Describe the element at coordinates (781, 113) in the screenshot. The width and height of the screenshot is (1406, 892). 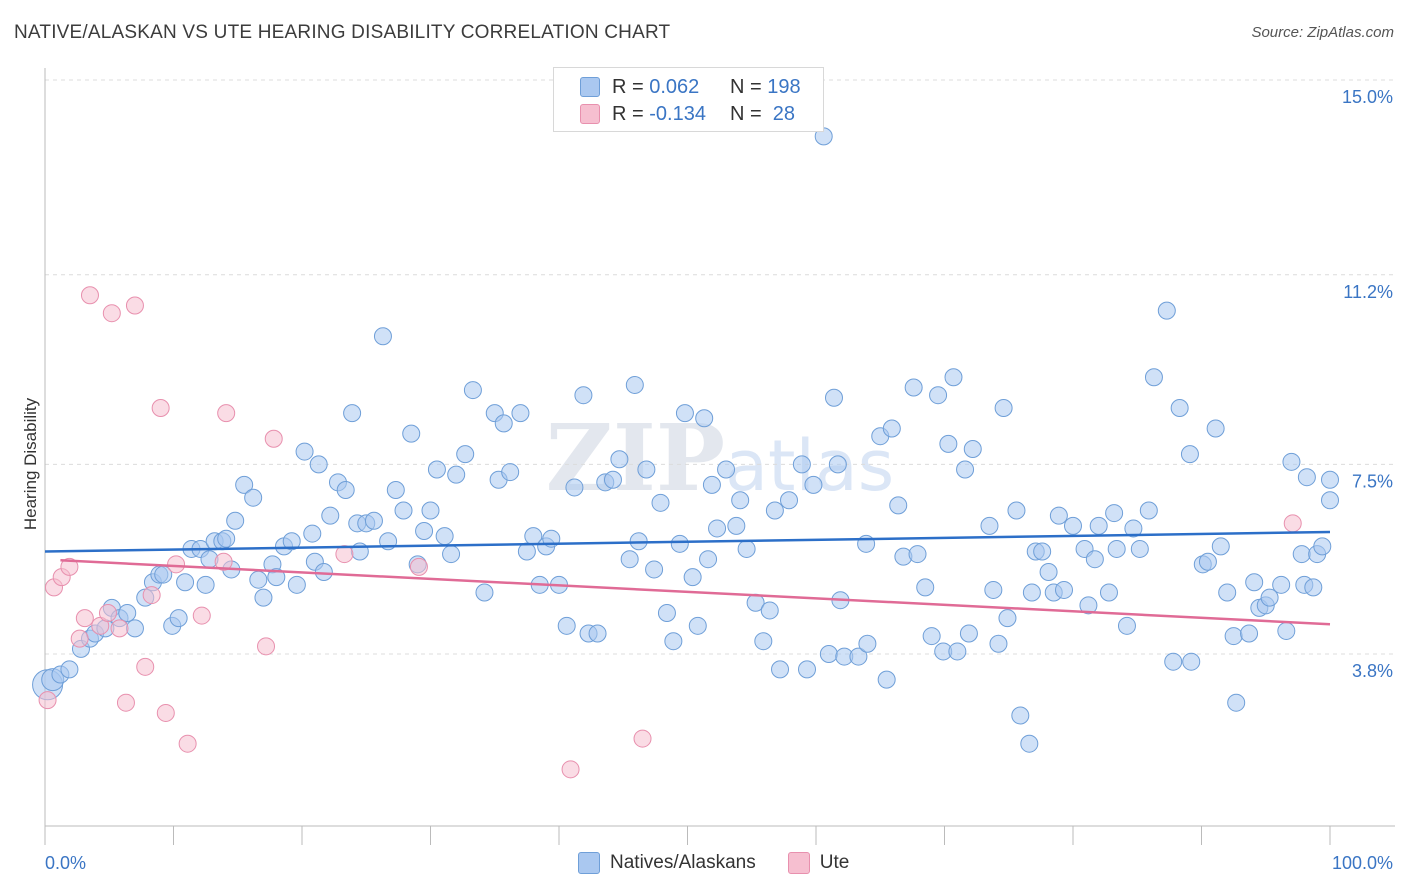
I see `legend-n-value: 28` at that location.